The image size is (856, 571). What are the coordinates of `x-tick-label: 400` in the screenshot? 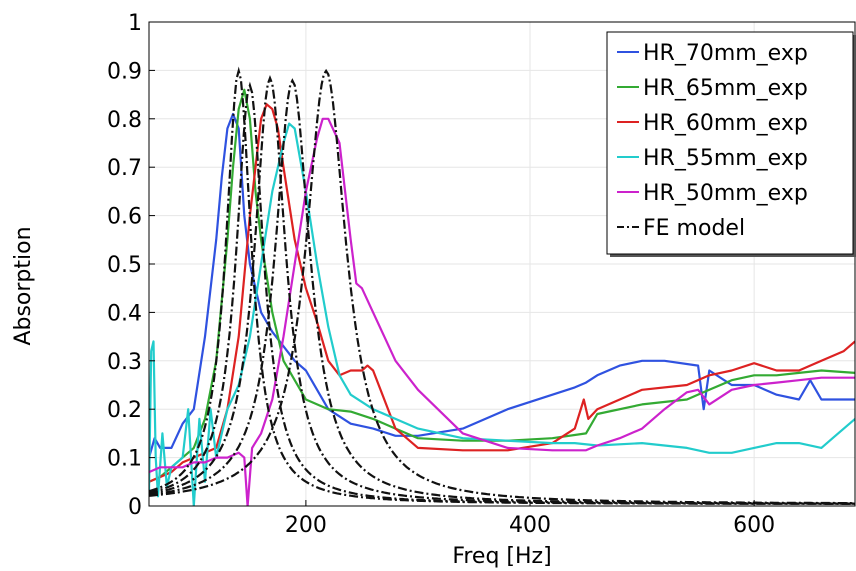 It's located at (530, 525).